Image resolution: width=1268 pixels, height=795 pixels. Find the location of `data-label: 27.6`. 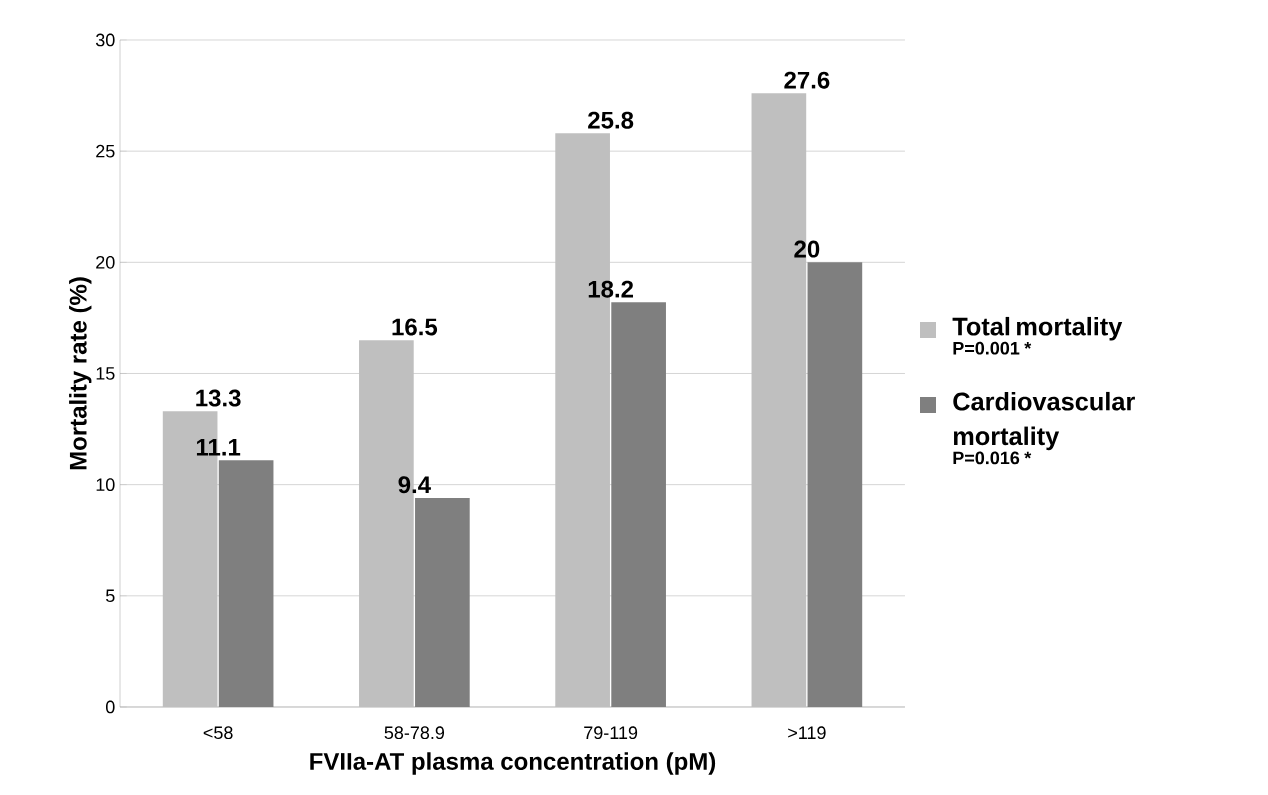

data-label: 27.6 is located at coordinates (807, 80).